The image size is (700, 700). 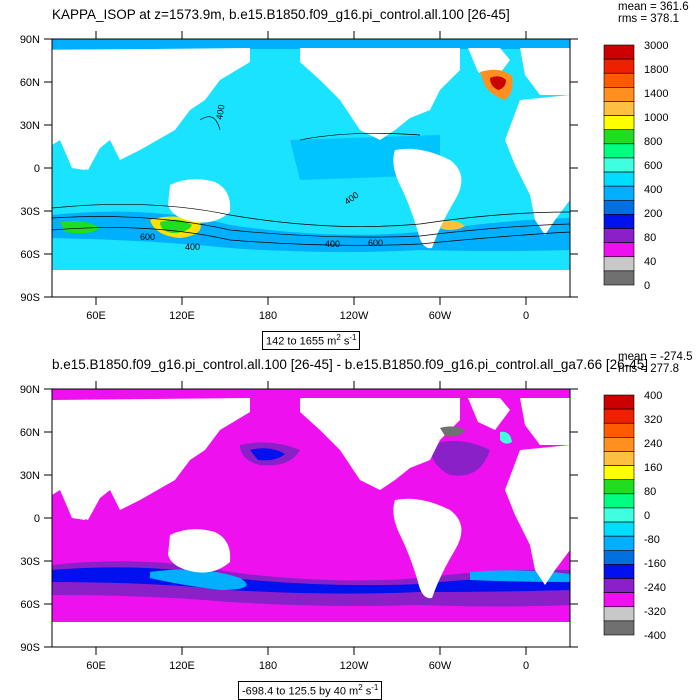 What do you see at coordinates (649, 19) in the screenshot?
I see `rms-value: rms = 378.1` at bounding box center [649, 19].